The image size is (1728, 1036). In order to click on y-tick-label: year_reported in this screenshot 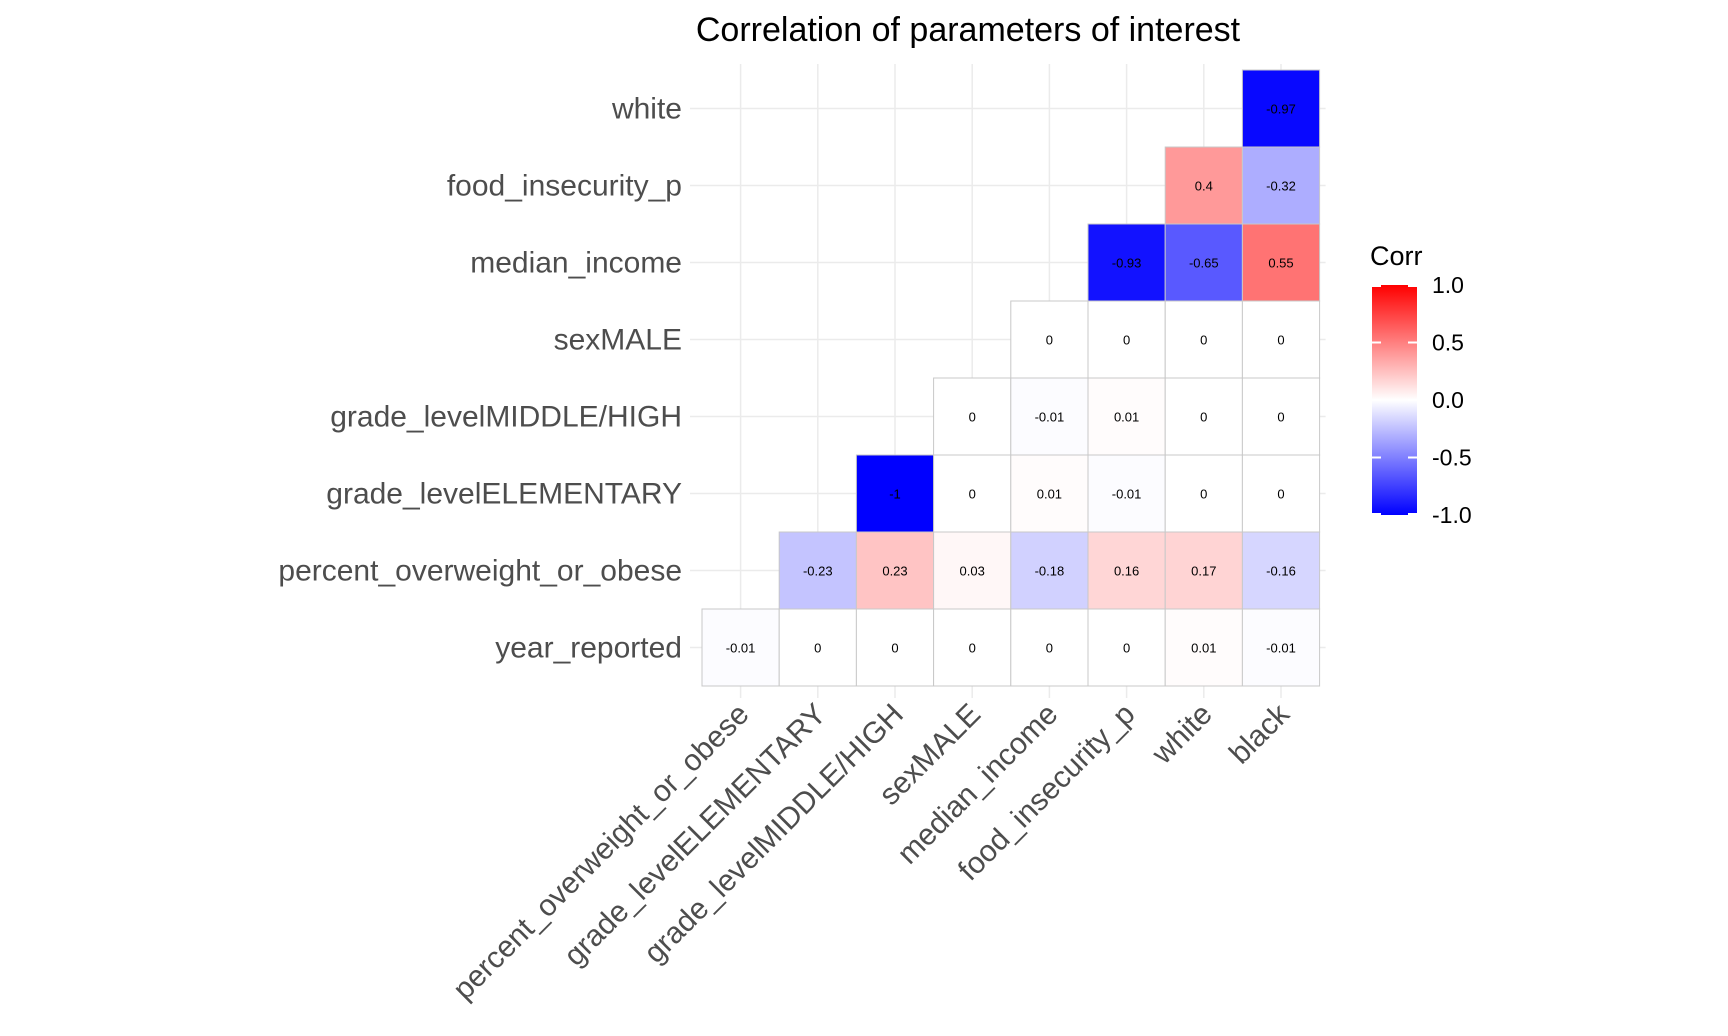, I will do `click(588, 648)`.